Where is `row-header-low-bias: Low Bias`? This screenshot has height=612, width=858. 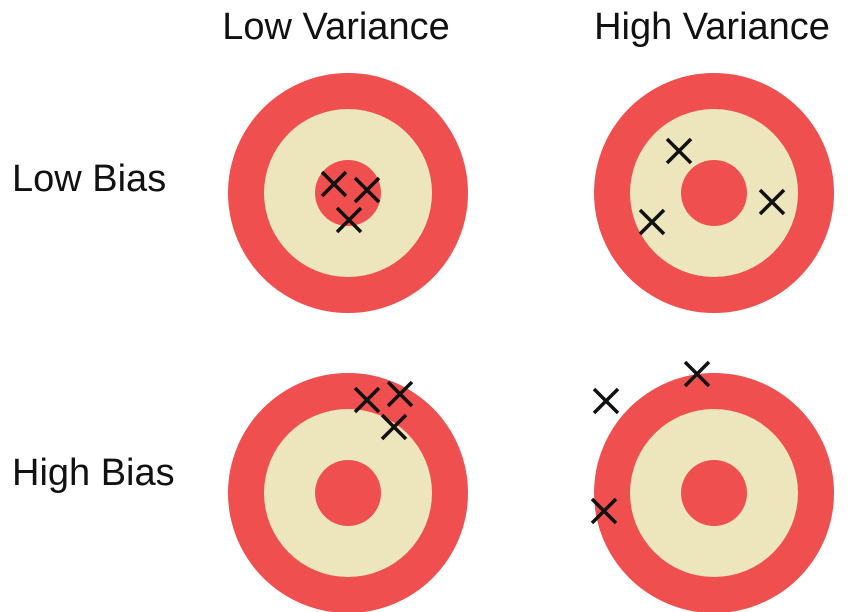 row-header-low-bias: Low Bias is located at coordinates (89, 179).